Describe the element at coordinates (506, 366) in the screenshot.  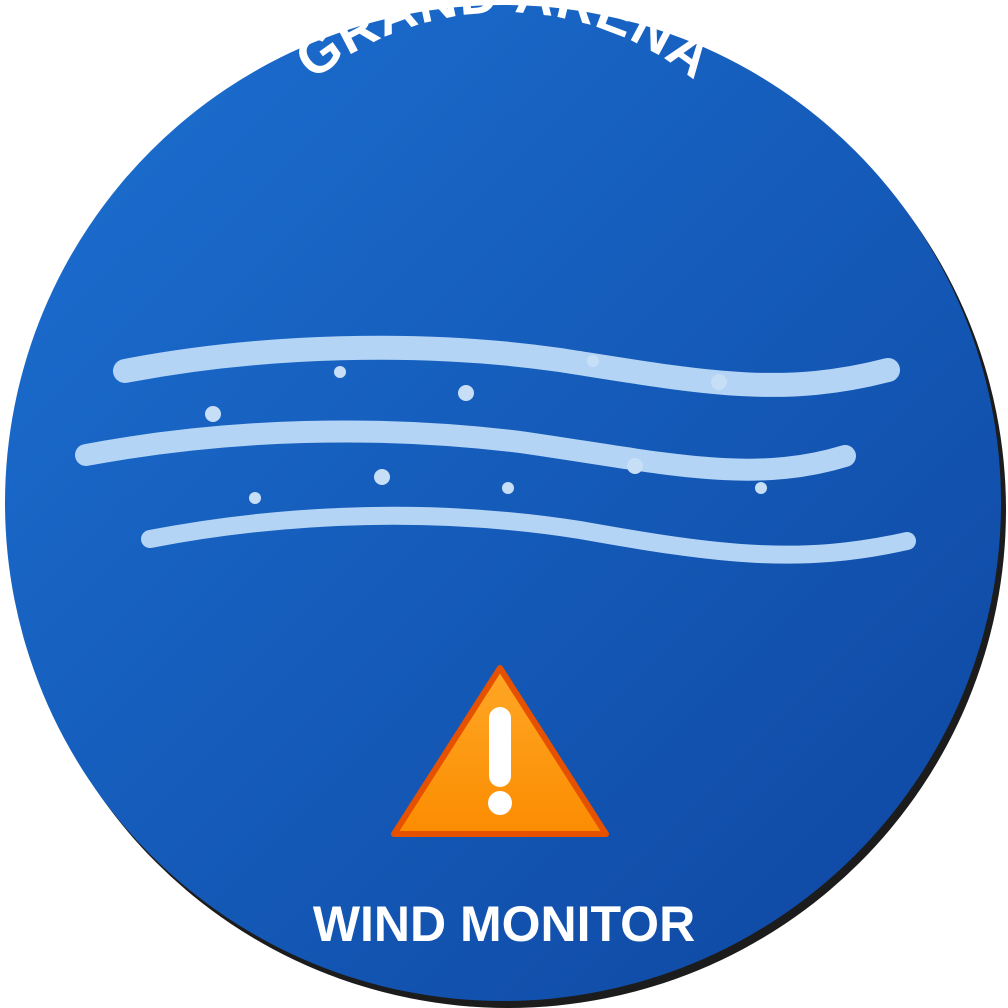
I see `wind-line-top` at that location.